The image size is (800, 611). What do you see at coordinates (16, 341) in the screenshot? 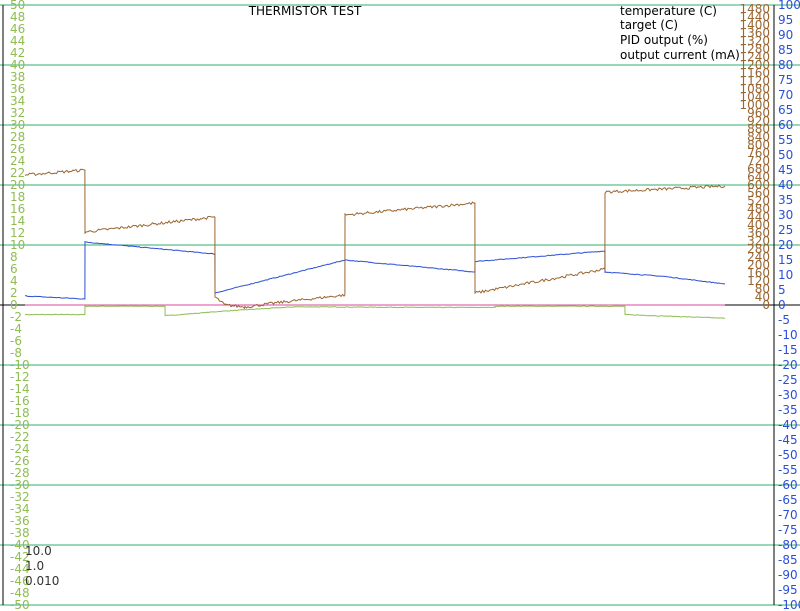
I see `temperature-tick-label: -6` at bounding box center [16, 341].